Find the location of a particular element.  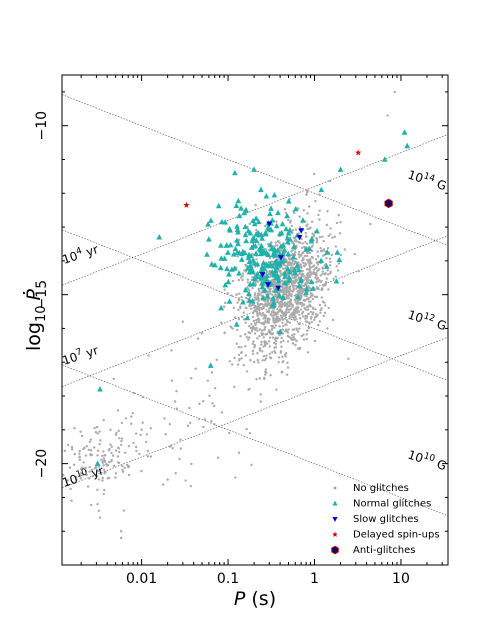

slow-glitches-point is located at coordinates (268, 285).